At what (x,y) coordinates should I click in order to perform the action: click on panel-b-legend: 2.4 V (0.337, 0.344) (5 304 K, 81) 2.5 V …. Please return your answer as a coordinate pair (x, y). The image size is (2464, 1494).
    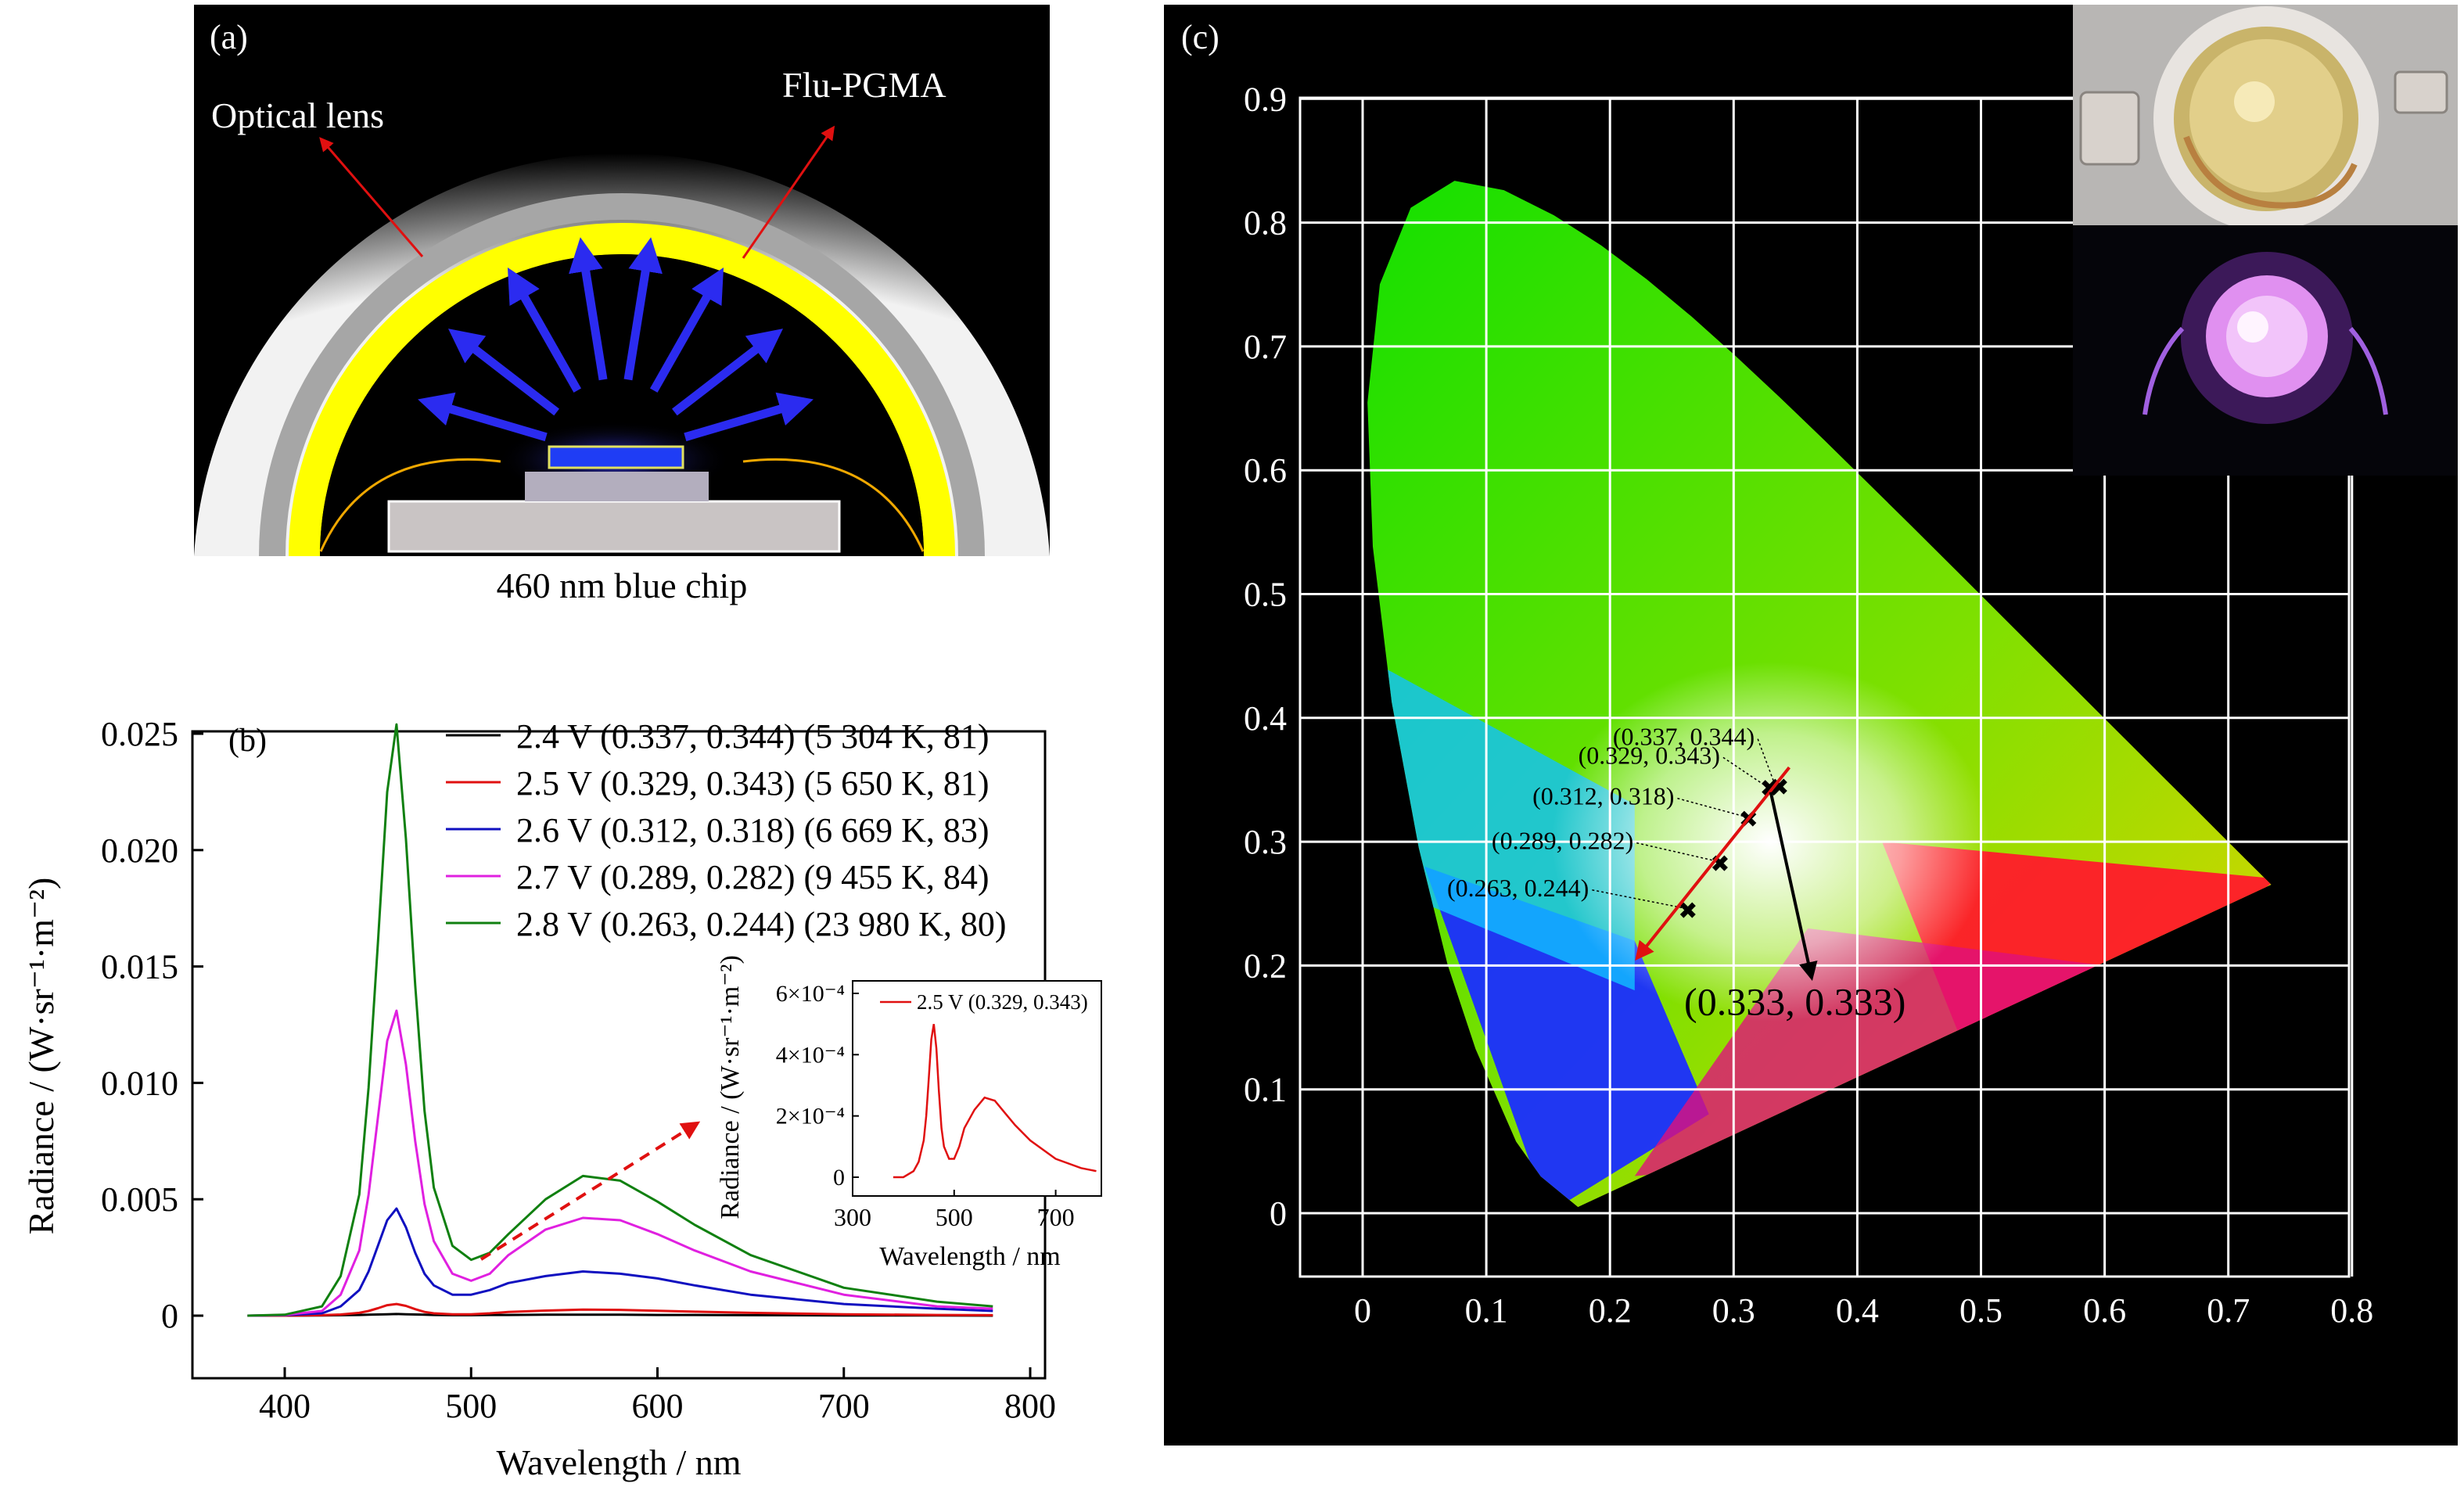
    Looking at the image, I should click on (726, 830).